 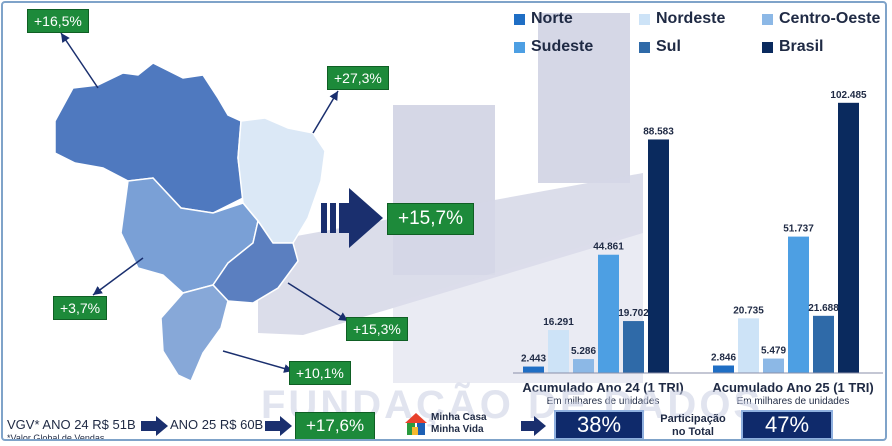 I want to click on legend-item-centro-oeste: Centro-Oeste, so click(x=821, y=19).